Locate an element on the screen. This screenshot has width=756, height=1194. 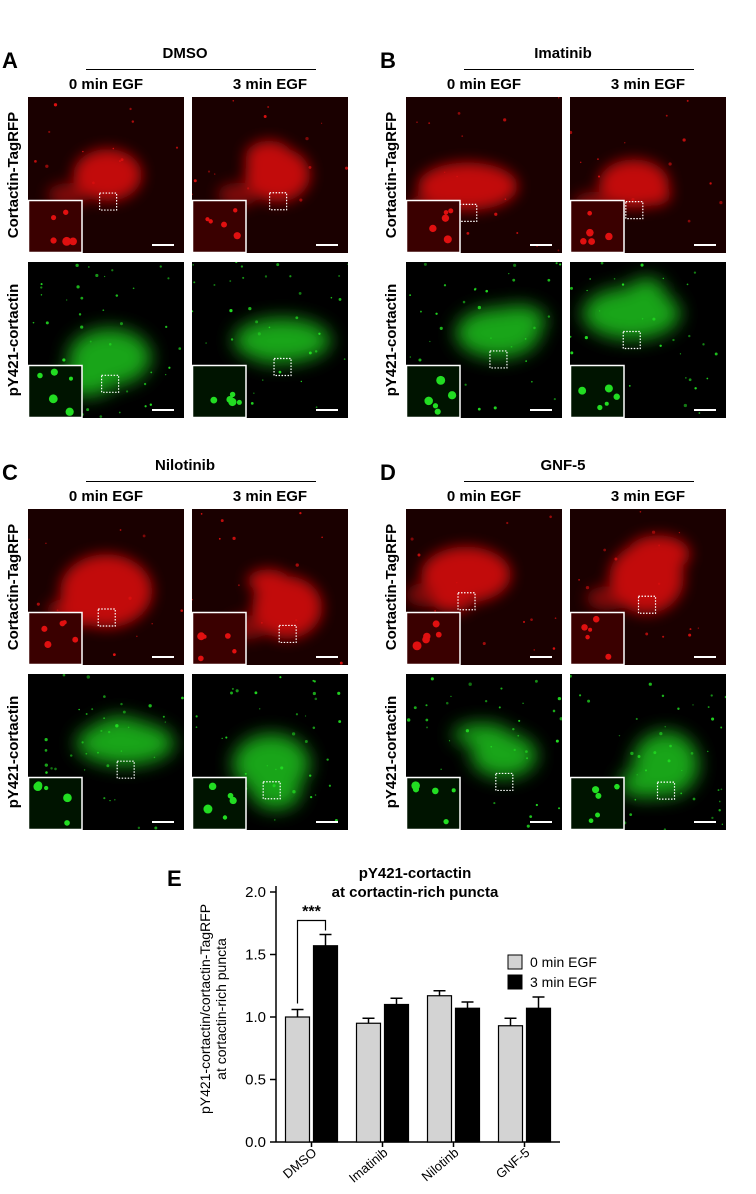
panel-letter-d: D is located at coordinates (388, 472).